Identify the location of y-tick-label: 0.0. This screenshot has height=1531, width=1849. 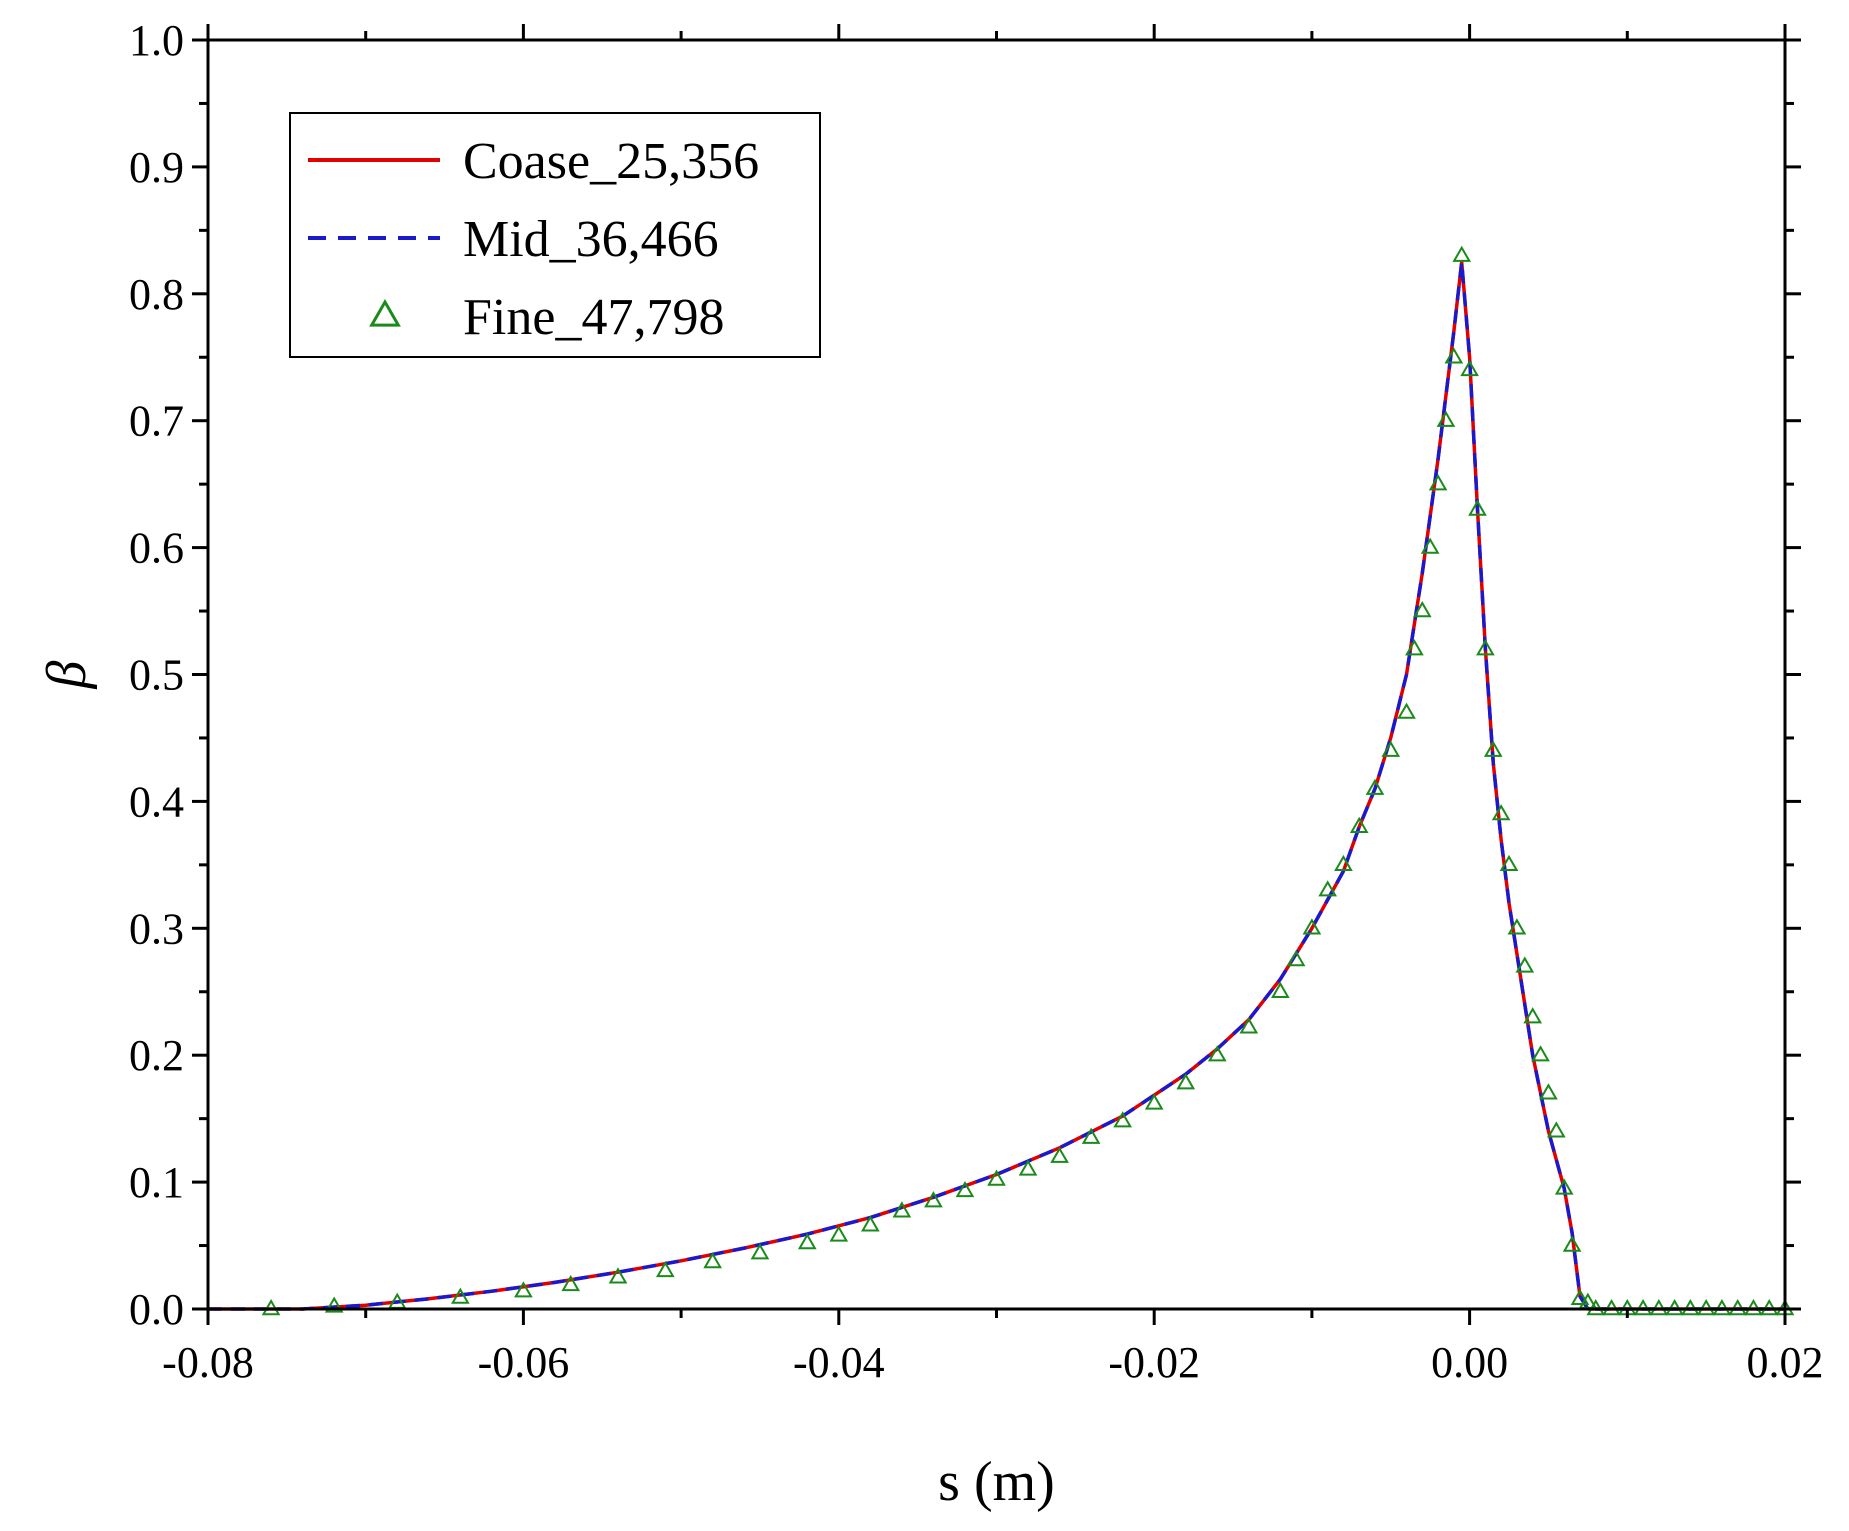
(156, 1309).